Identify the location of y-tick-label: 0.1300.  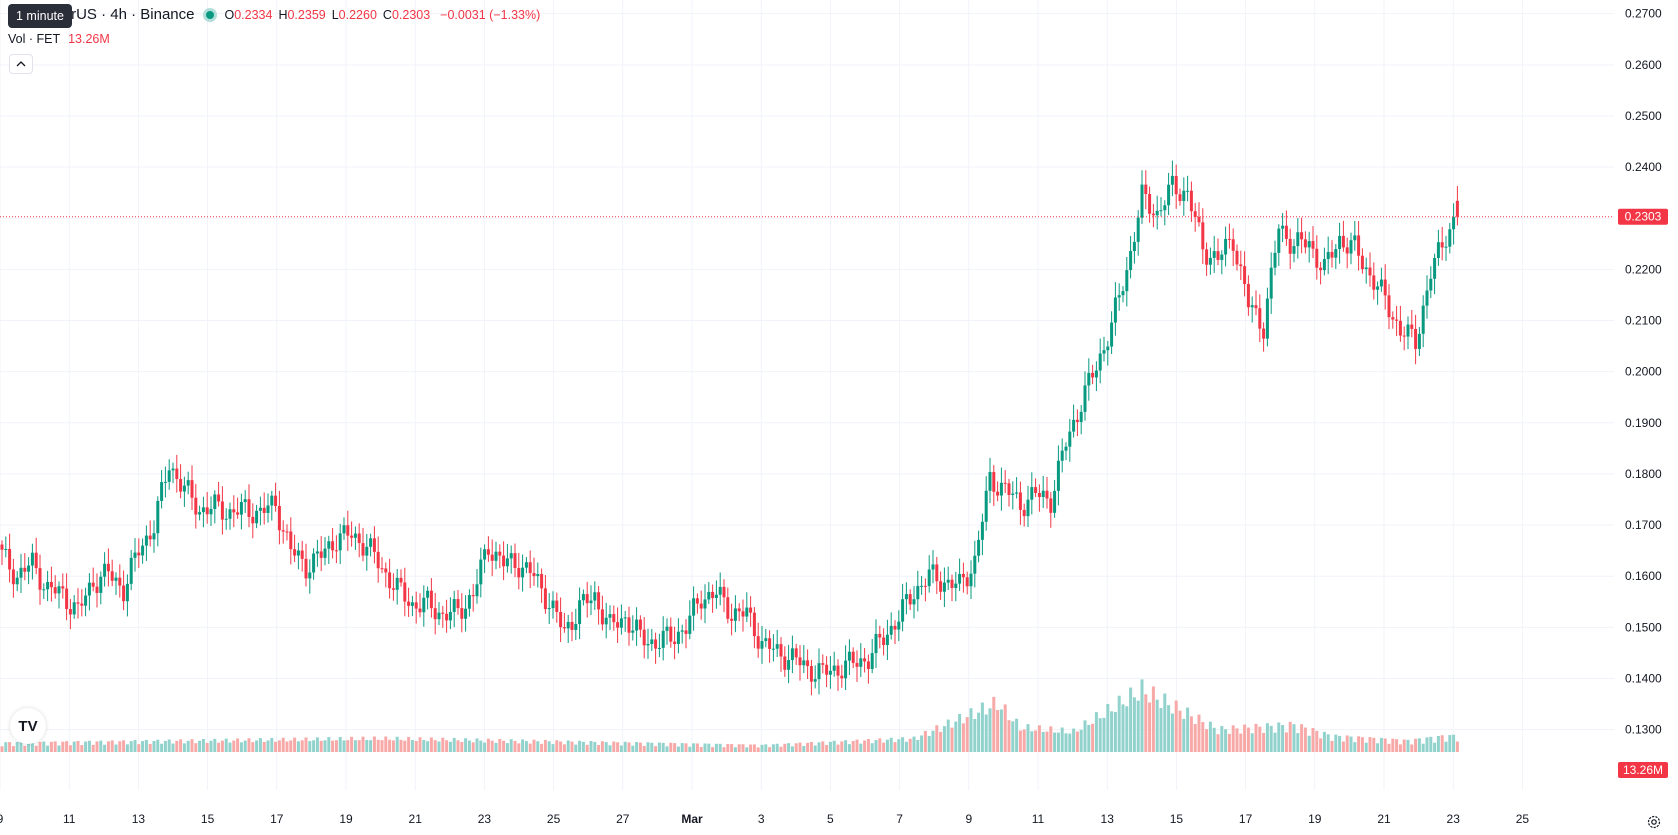
(1643, 730).